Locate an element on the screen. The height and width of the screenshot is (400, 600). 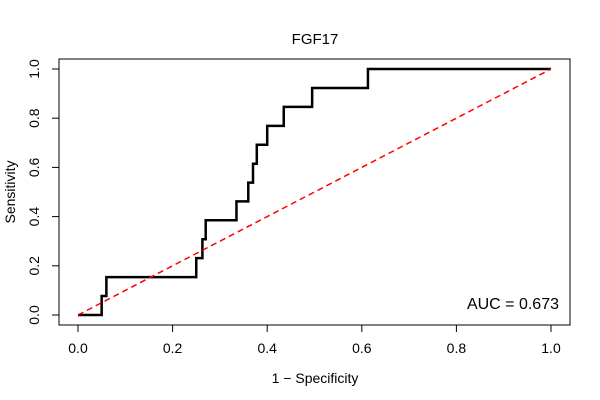
x-axis-label: 1 − Specificity is located at coordinates (315, 378).